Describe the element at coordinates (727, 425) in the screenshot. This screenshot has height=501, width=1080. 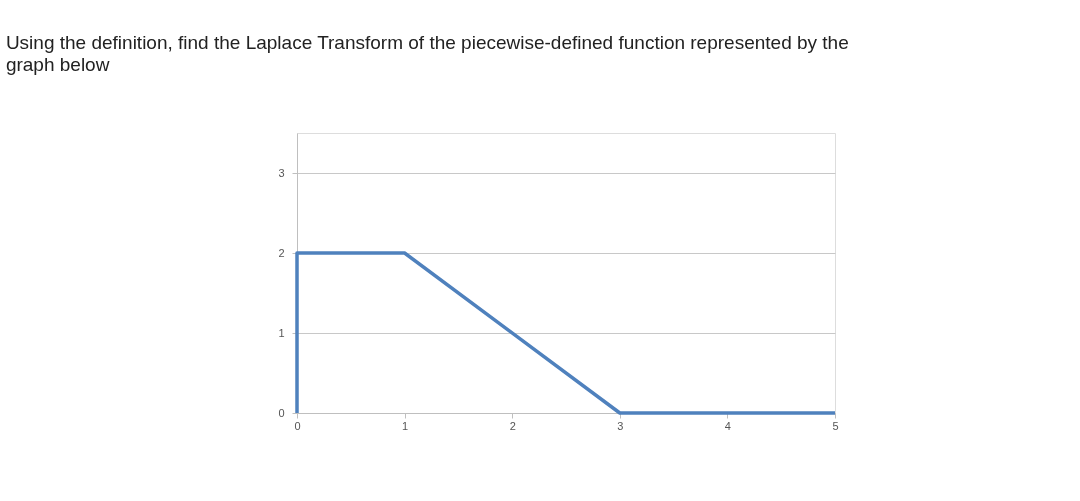
I see `x-tick-label: 4` at that location.